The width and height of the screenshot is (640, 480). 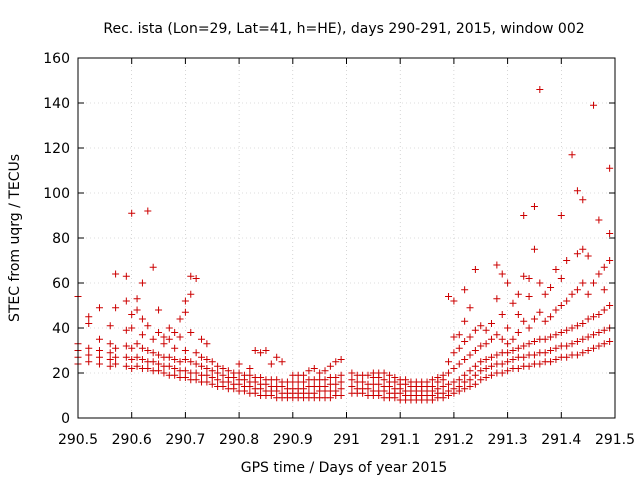 I want to click on y-axis-label: STEC from uqrg / TECUs, so click(x=15, y=238).